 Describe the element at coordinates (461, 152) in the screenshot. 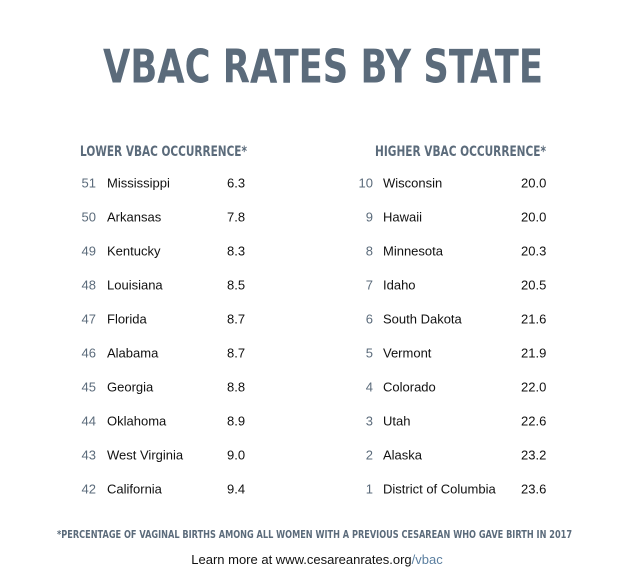

I see `column-heading: HIGHER VBAC OCCURRENCE*` at that location.